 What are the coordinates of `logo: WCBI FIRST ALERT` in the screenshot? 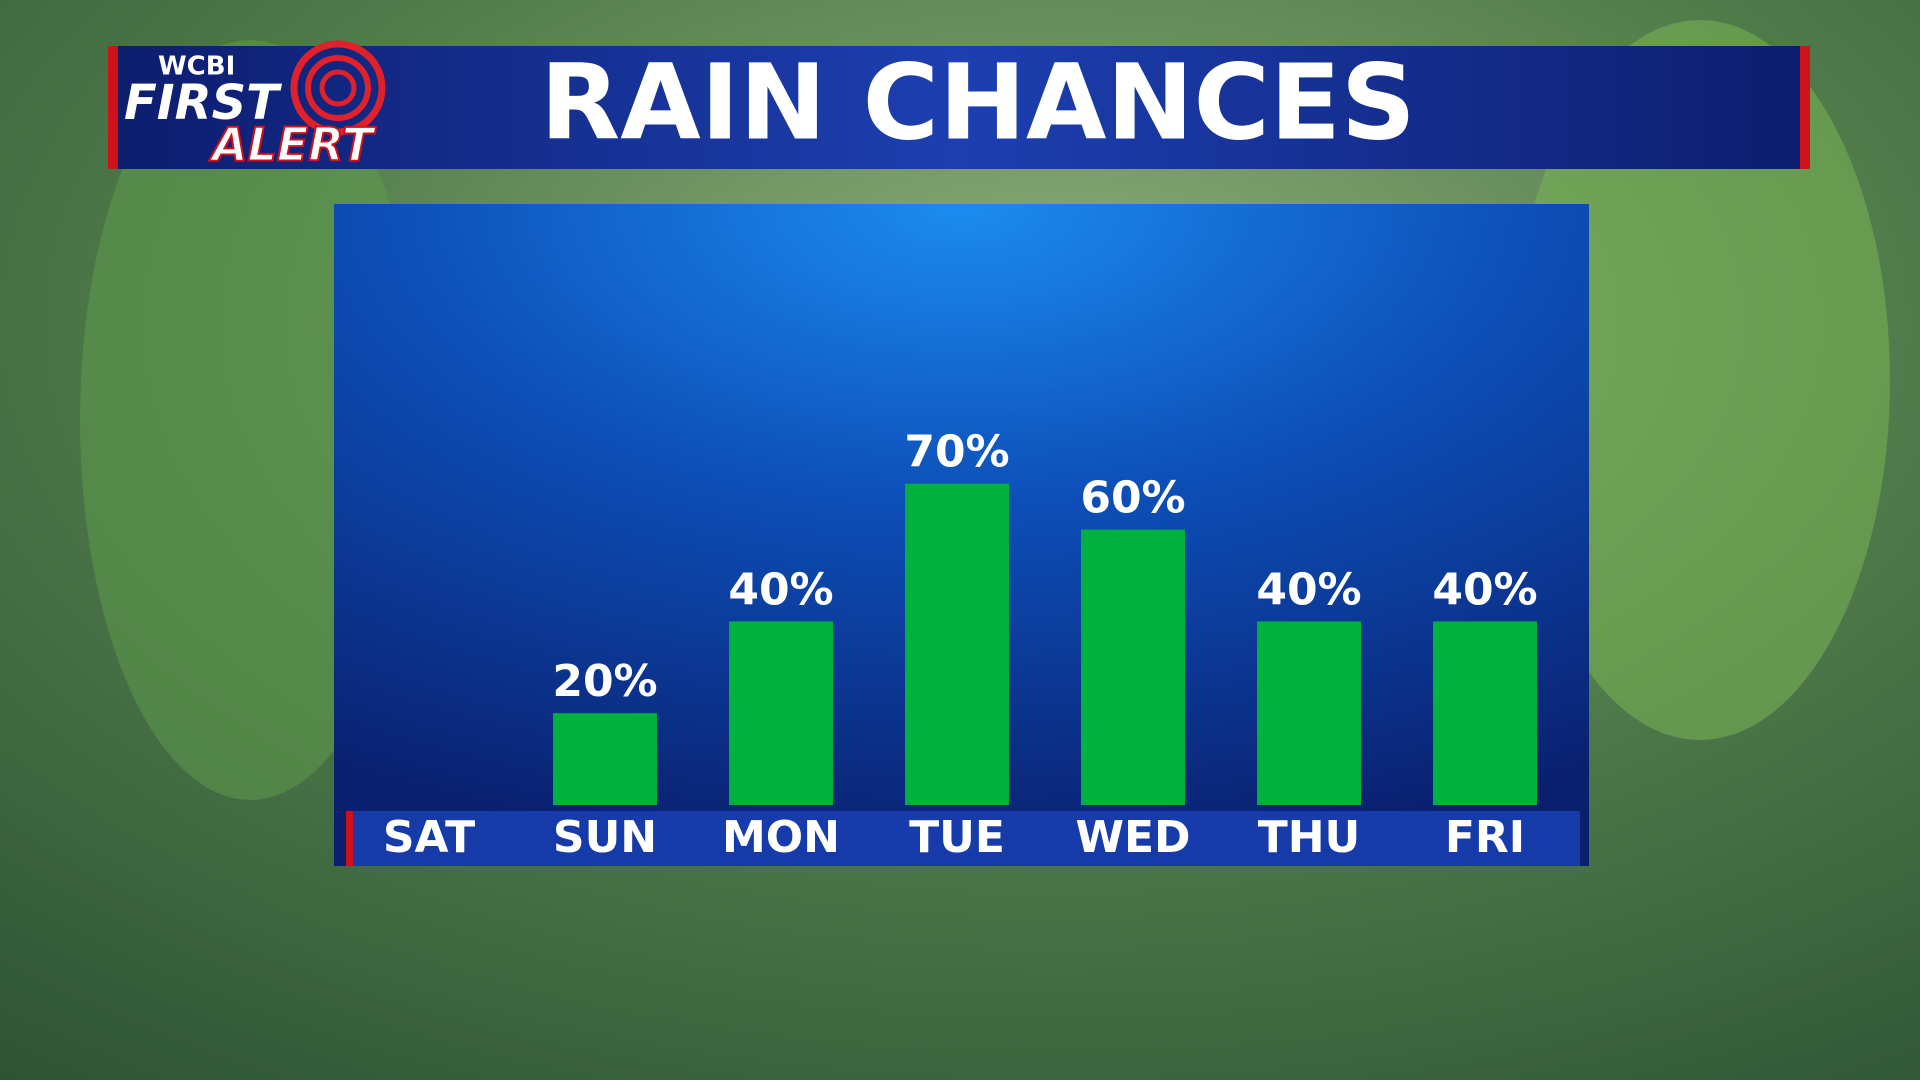 It's located at (255, 106).